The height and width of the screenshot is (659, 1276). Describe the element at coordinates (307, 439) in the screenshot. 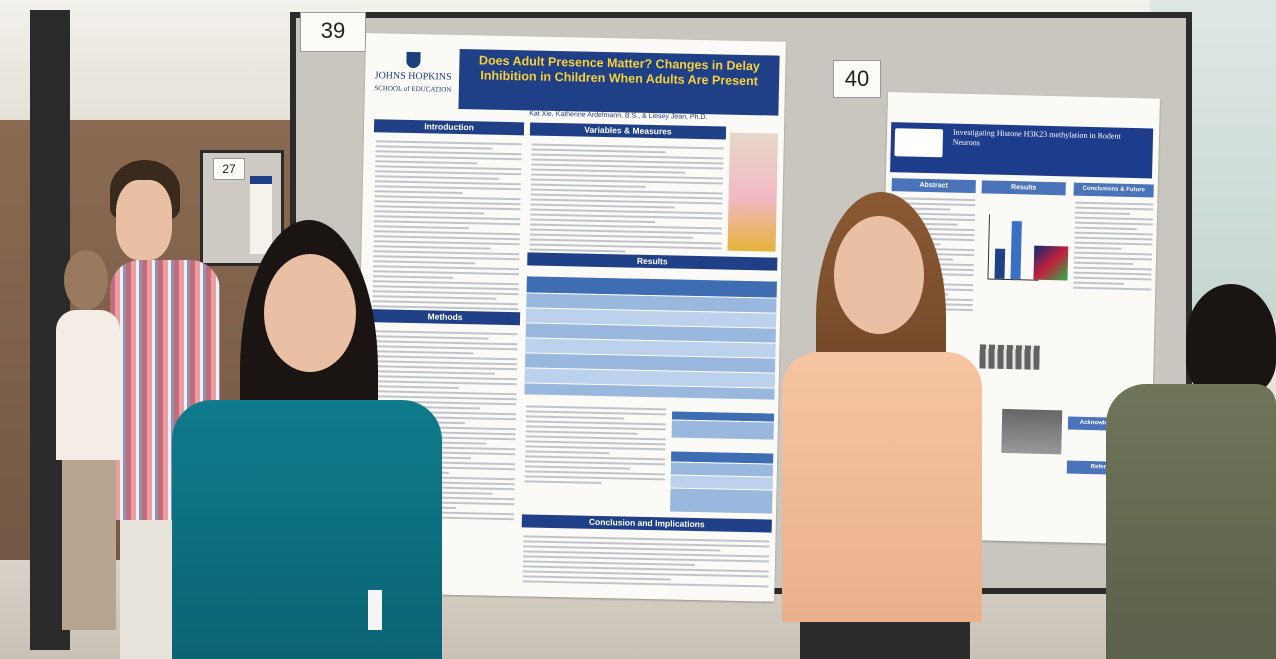

I see `presenter-teal-blouse` at that location.